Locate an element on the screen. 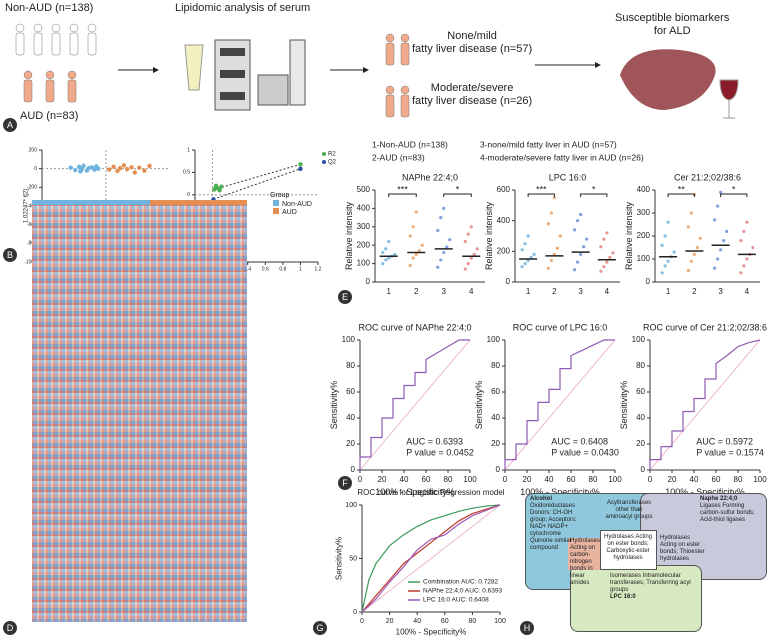 This screenshot has height=640, width=768. x-axis-label: 100% - Specificity% is located at coordinates (705, 492).